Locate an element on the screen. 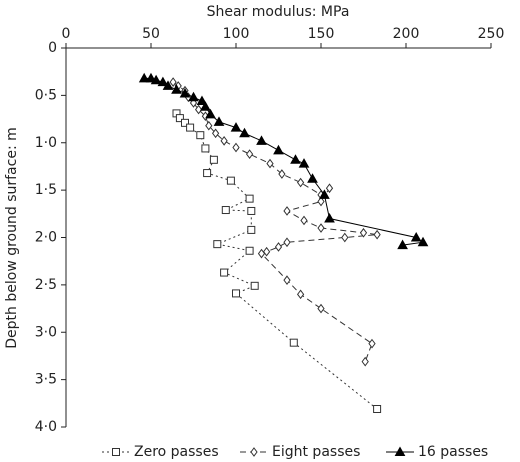  x-tick-label: 250 is located at coordinates (491, 34).